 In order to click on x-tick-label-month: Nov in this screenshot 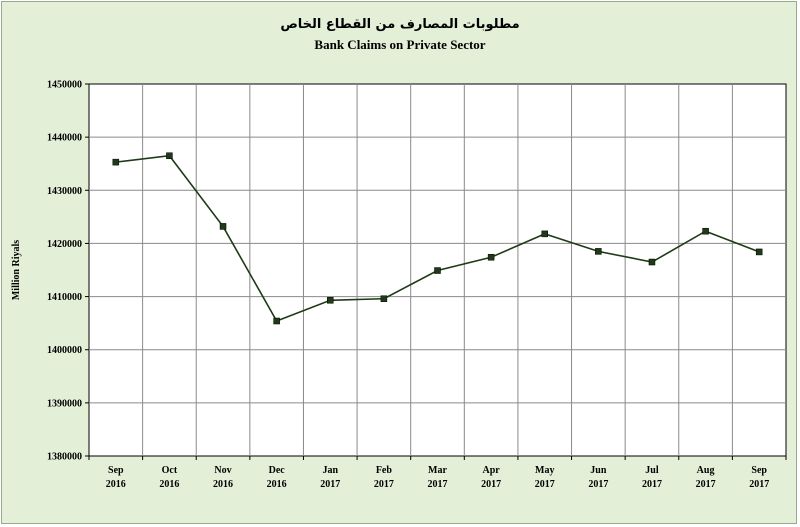, I will do `click(222, 470)`.